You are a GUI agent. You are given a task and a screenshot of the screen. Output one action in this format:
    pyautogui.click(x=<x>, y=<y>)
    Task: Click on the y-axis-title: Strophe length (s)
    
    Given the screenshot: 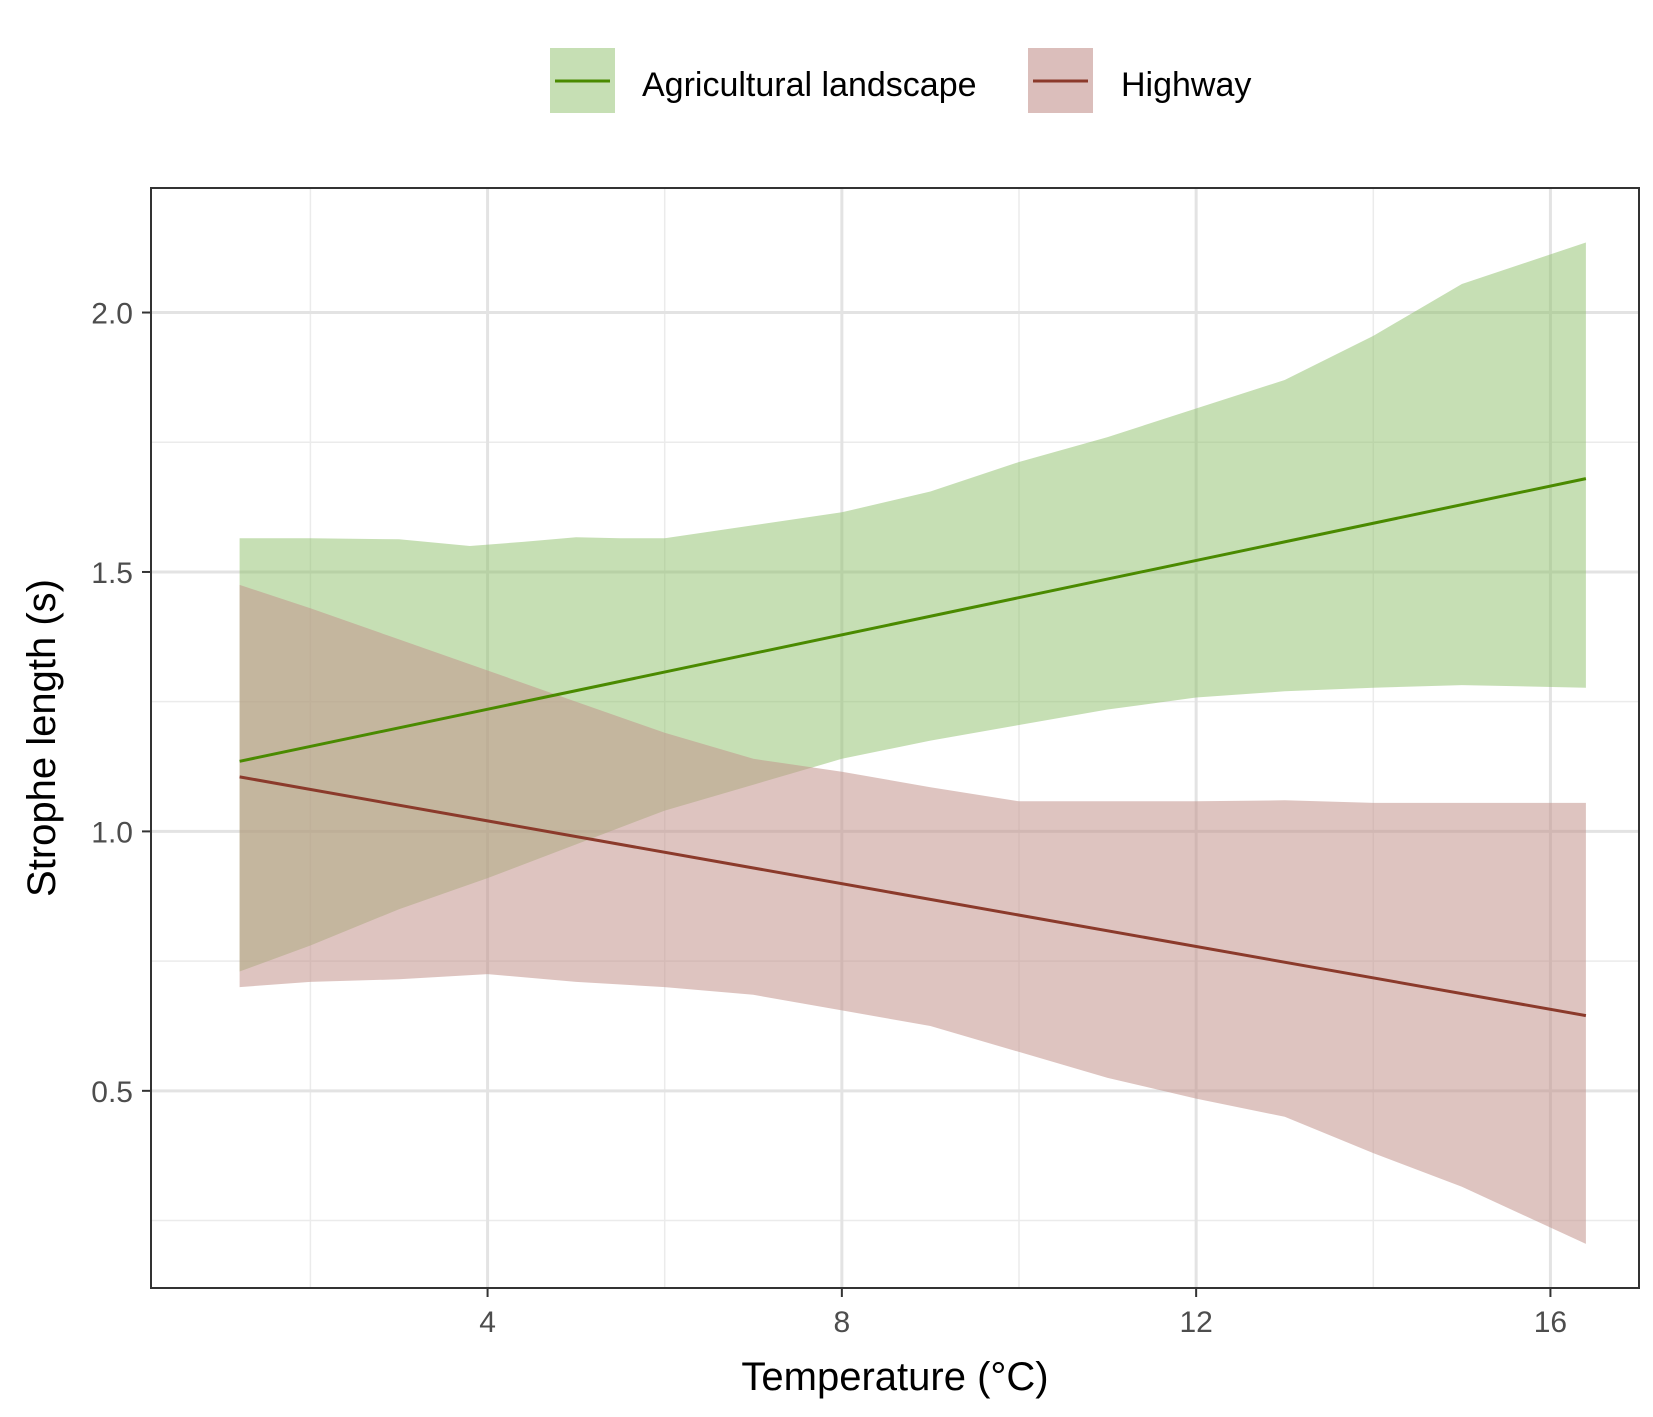 What is the action you would take?
    pyautogui.click(x=42, y=738)
    